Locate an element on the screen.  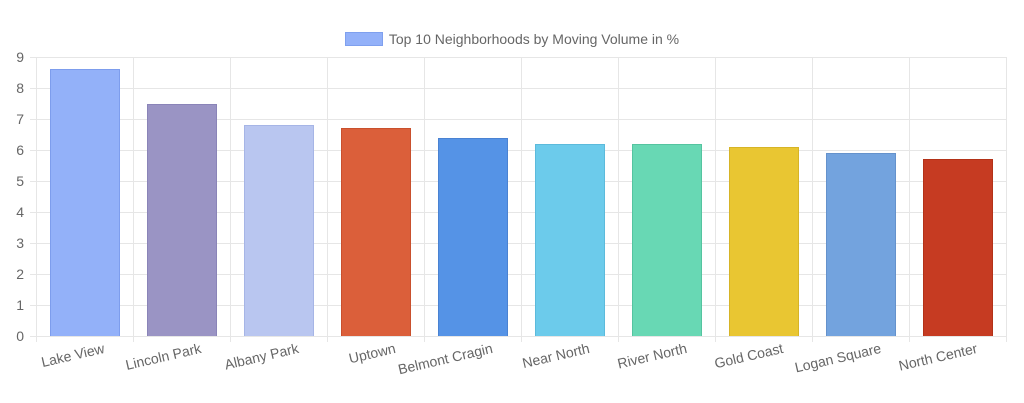
y-tick-label: 6 is located at coordinates (20, 150).